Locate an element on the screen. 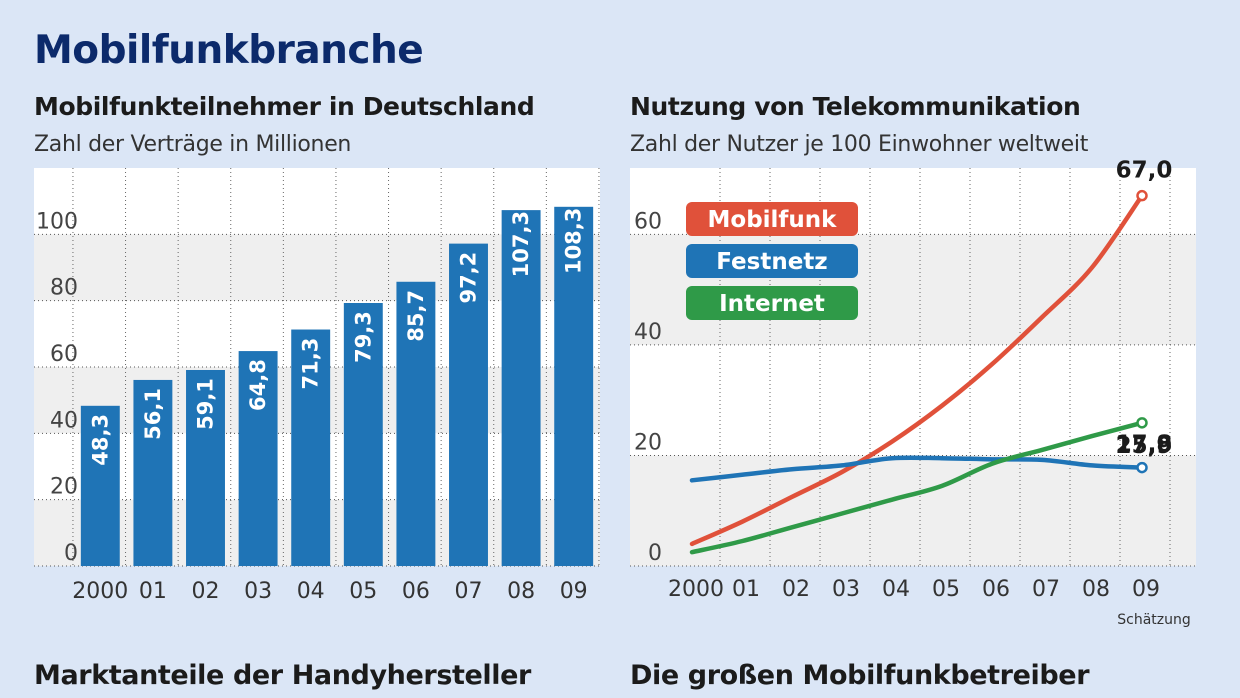  bar-value-label: 79,3 is located at coordinates (363, 337).